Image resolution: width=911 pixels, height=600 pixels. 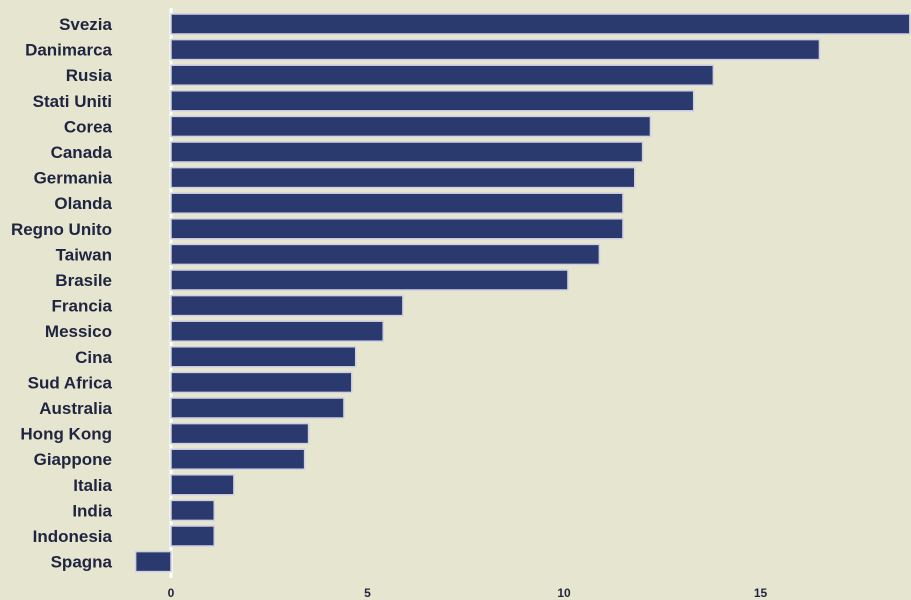 I want to click on x-tick-label: 0, so click(x=171, y=593).